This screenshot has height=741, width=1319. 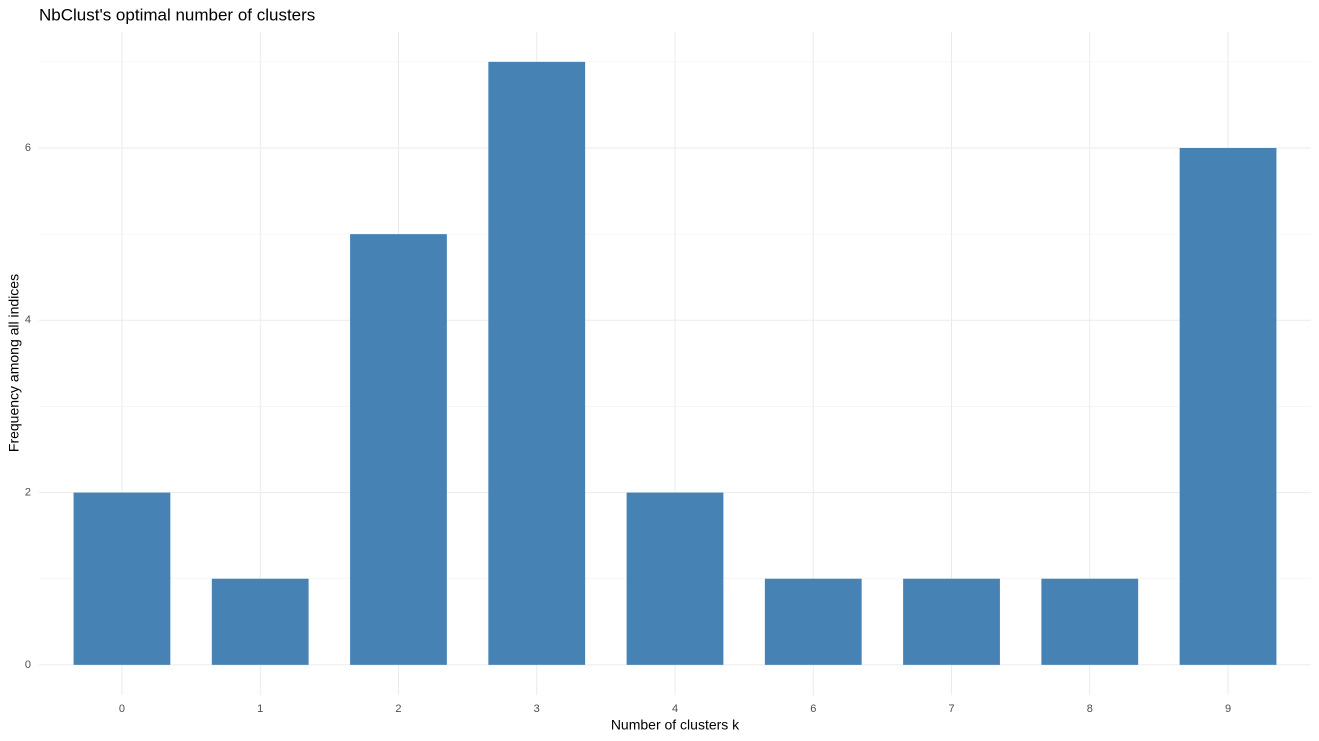 What do you see at coordinates (260, 709) in the screenshot?
I see `x-tick-label: 1` at bounding box center [260, 709].